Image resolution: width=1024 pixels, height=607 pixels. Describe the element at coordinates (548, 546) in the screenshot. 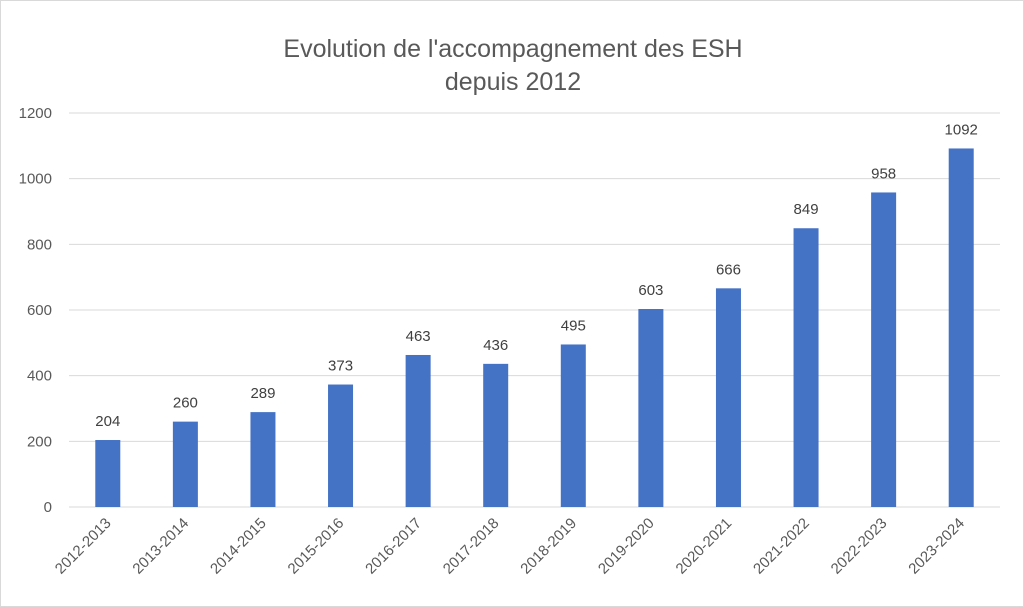

I see `x-tick-label: 2018-2019` at that location.